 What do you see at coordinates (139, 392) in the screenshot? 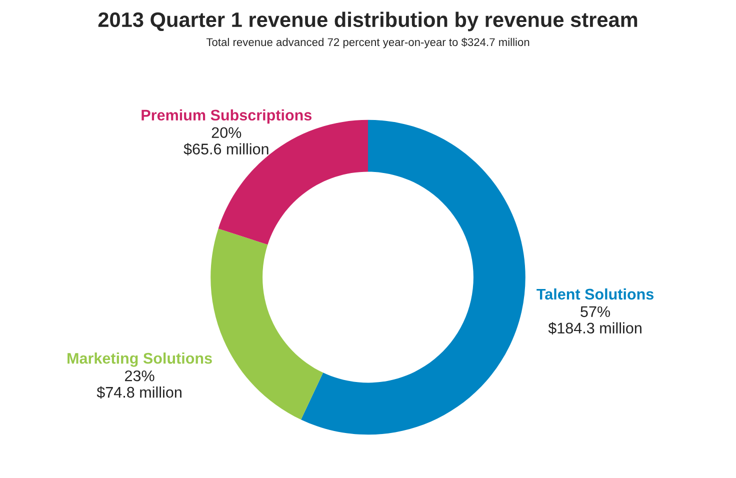
I see `text: $74.8 million` at bounding box center [139, 392].